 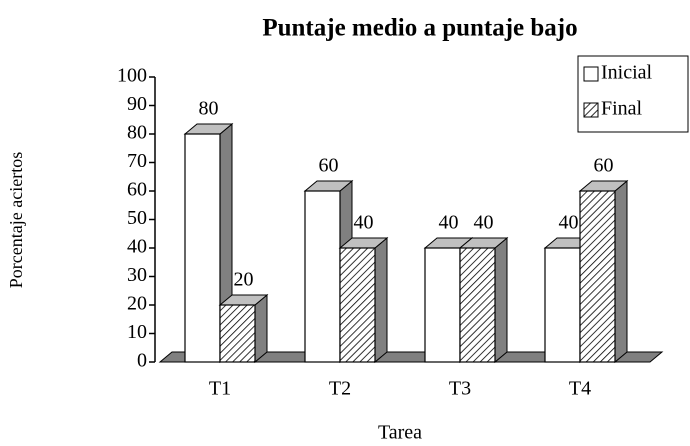 I want to click on y-tick-label: 20, so click(x=137, y=304).